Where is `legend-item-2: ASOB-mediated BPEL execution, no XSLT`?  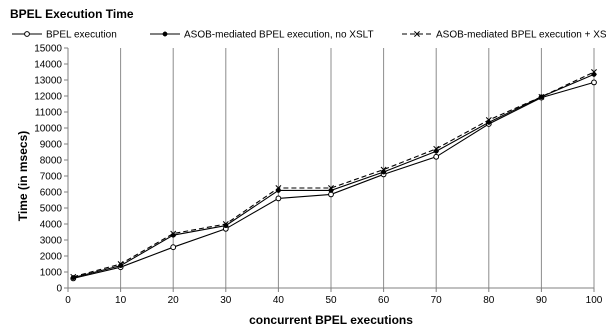 legend-item-2: ASOB-mediated BPEL execution, no XSLT is located at coordinates (262, 35).